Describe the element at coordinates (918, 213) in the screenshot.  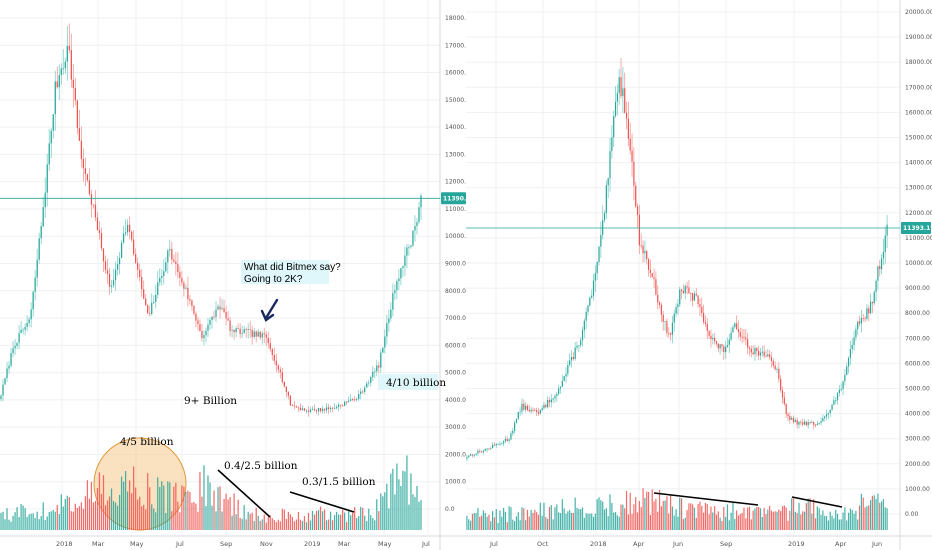
I see `y-tick-label: 12000.00` at that location.